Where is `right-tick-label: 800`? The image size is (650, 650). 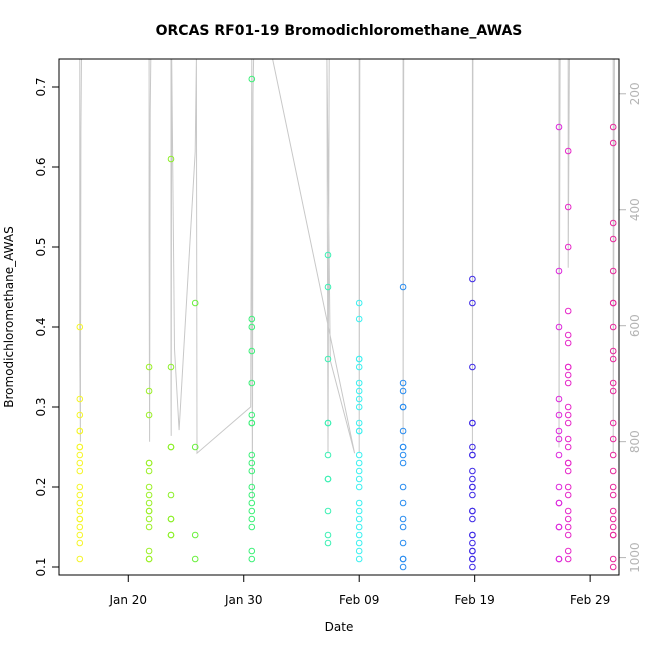 right-tick-label: 800 is located at coordinates (635, 441).